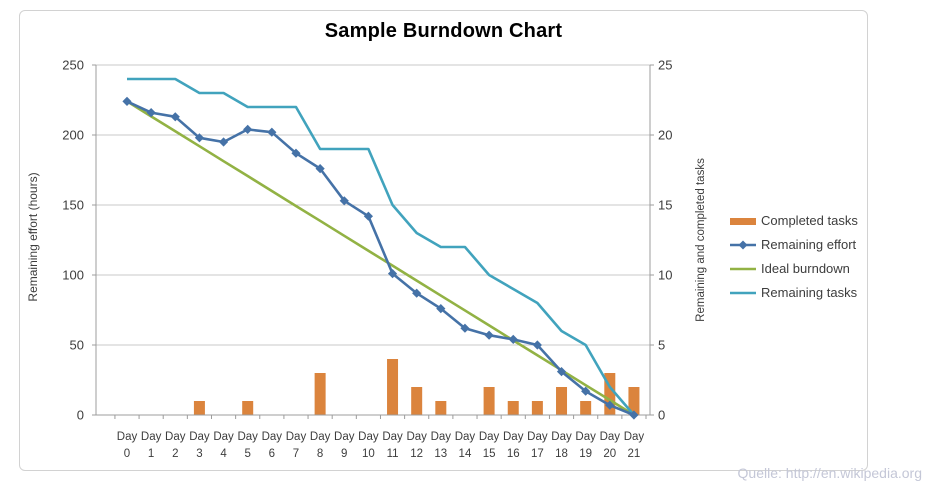 The height and width of the screenshot is (492, 926). I want to click on remaining-effort-line-icon, so click(743, 245).